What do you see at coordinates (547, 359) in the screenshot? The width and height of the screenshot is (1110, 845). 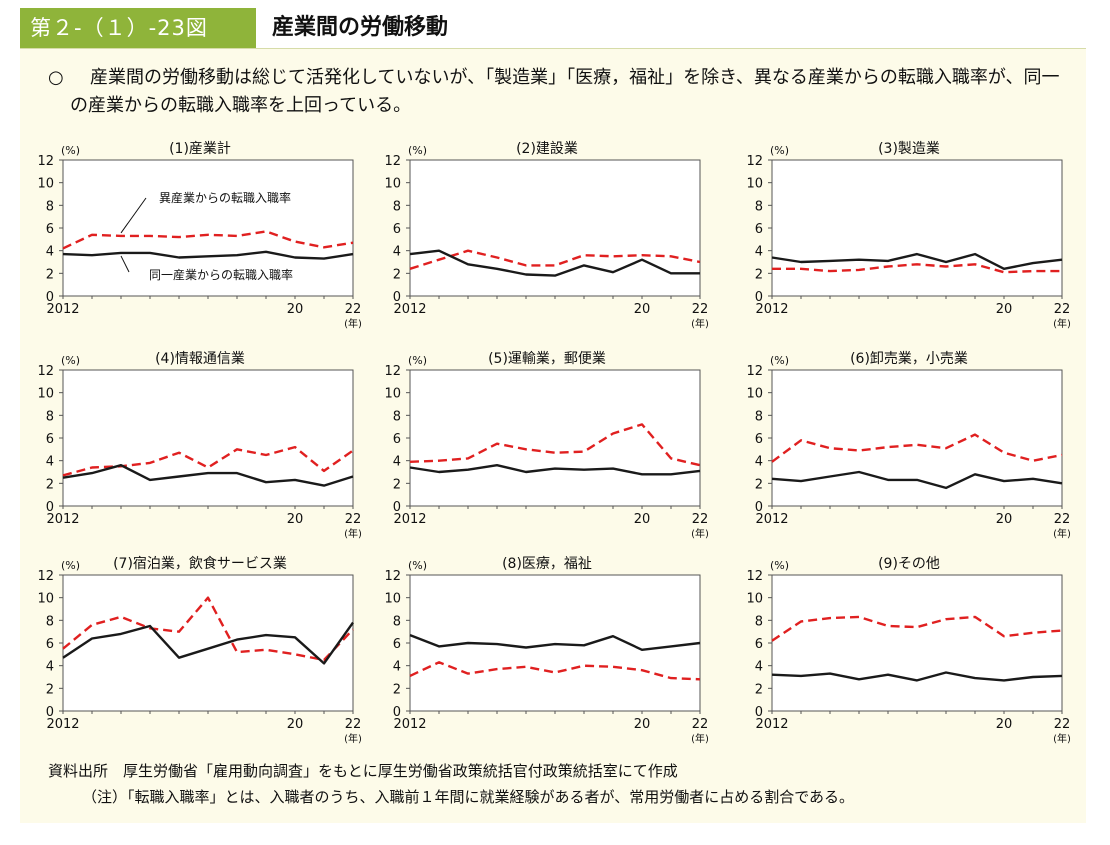 I see `chart-title: (5)運輸業，郵便業` at bounding box center [547, 359].